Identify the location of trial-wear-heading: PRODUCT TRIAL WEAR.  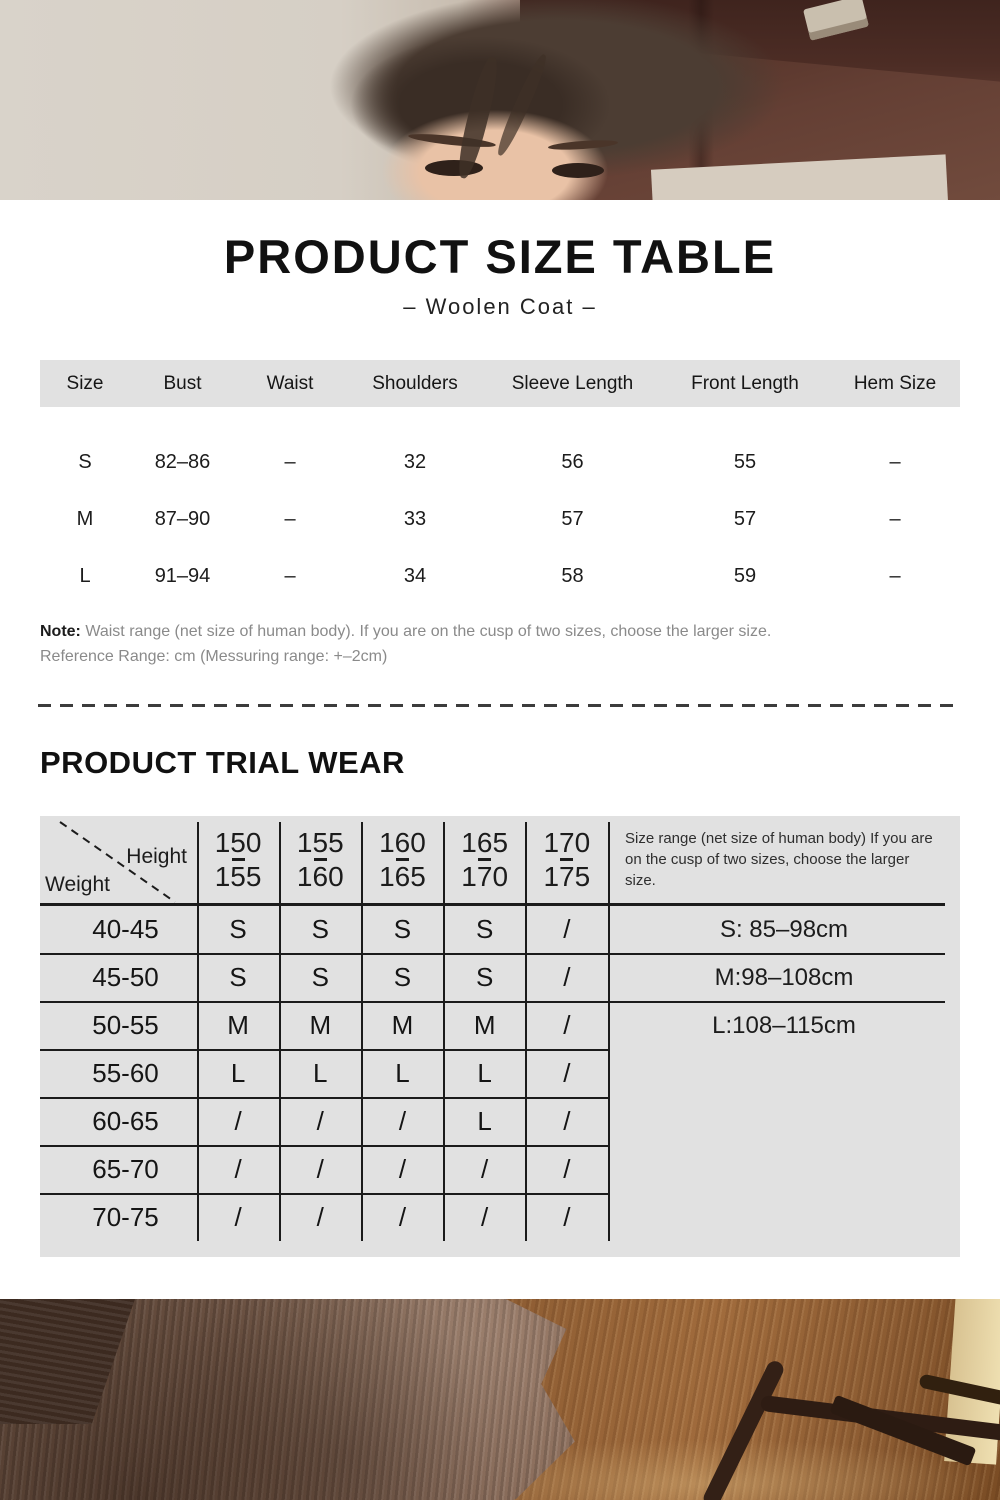
(222, 762).